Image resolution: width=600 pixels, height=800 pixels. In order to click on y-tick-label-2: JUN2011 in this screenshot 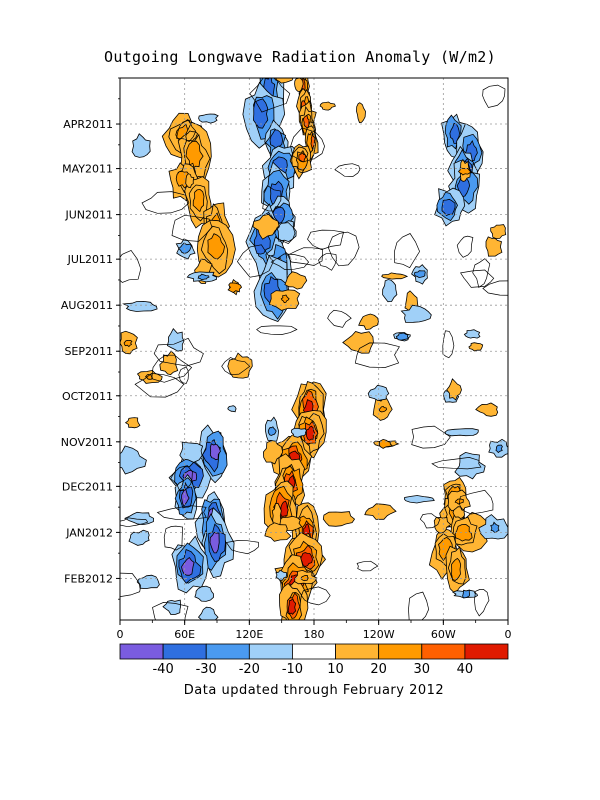, I will do `click(88, 215)`.